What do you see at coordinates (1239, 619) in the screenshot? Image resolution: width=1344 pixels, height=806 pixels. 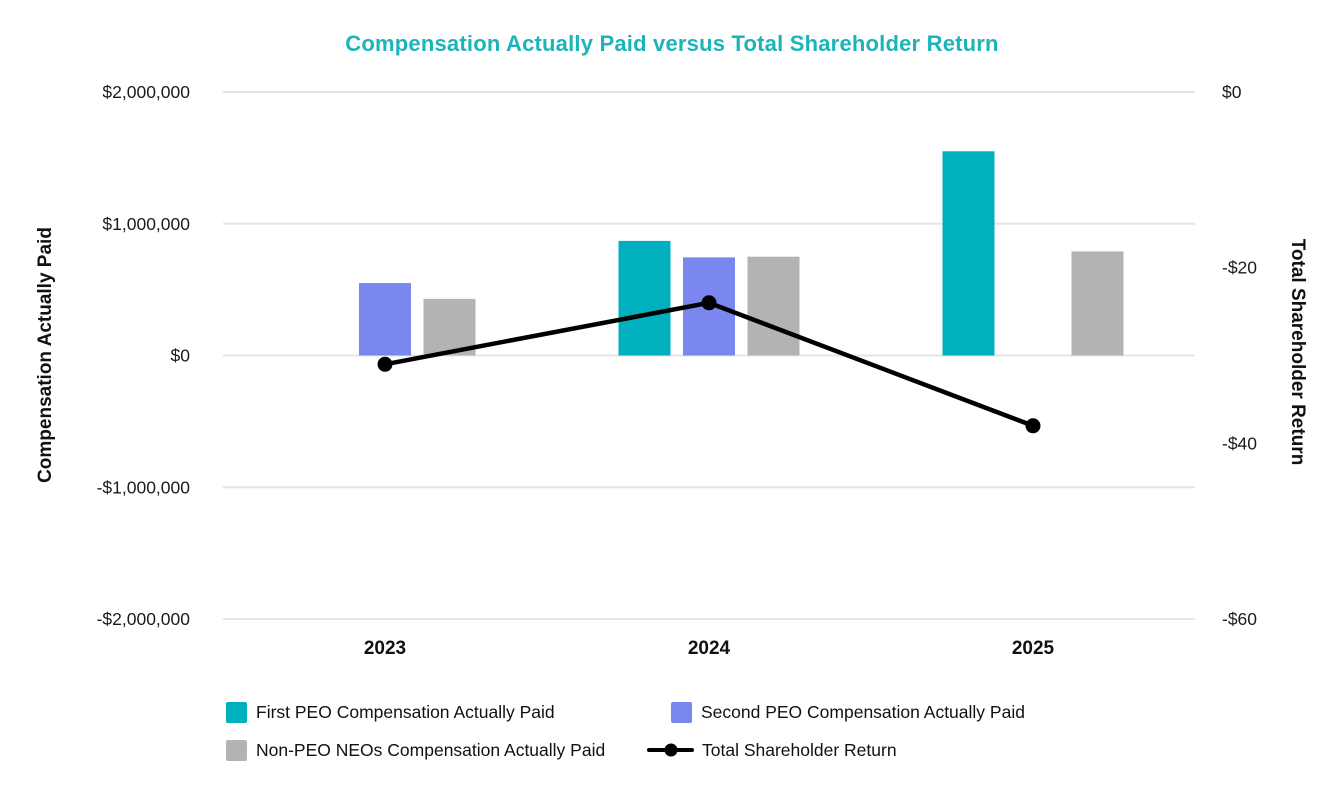 I see `right-axis-tick: -$60` at bounding box center [1239, 619].